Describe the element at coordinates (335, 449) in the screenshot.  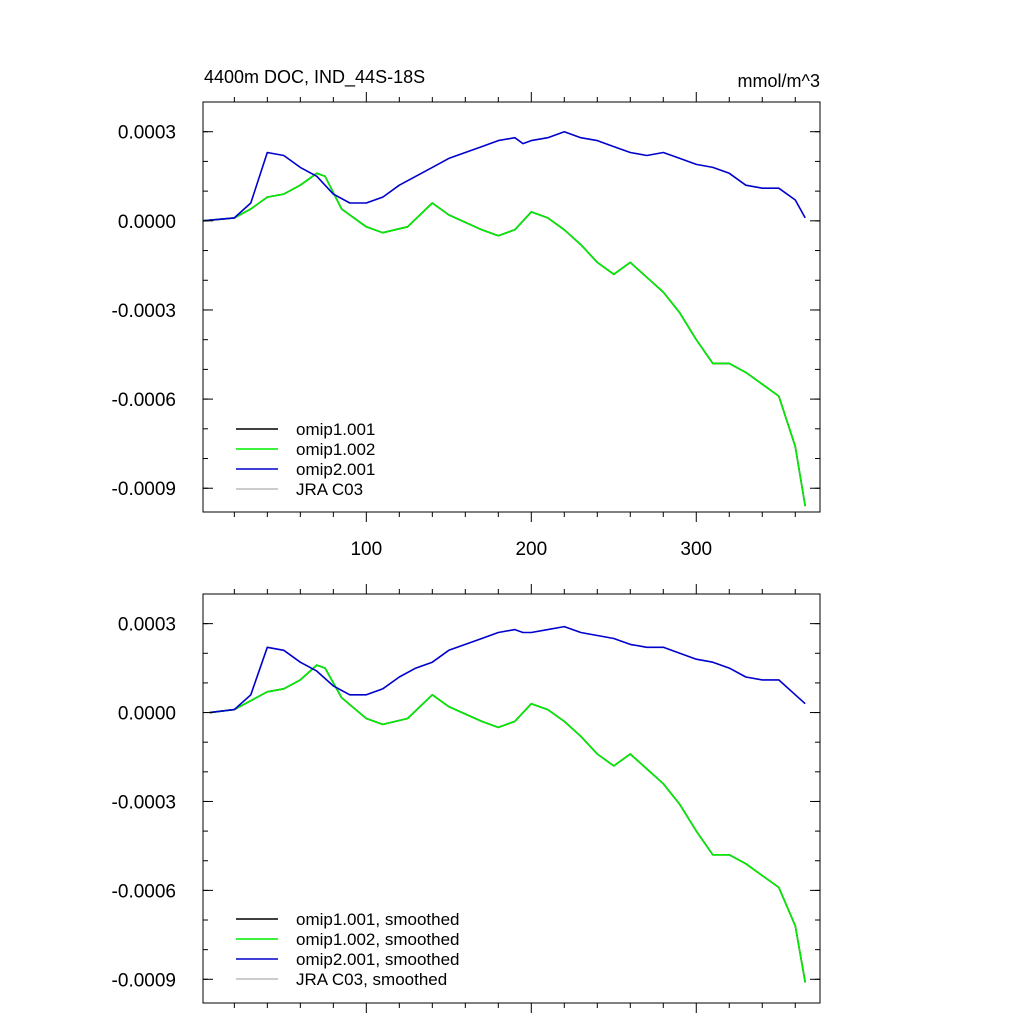
I see `legend-label-1: omip1.002` at that location.